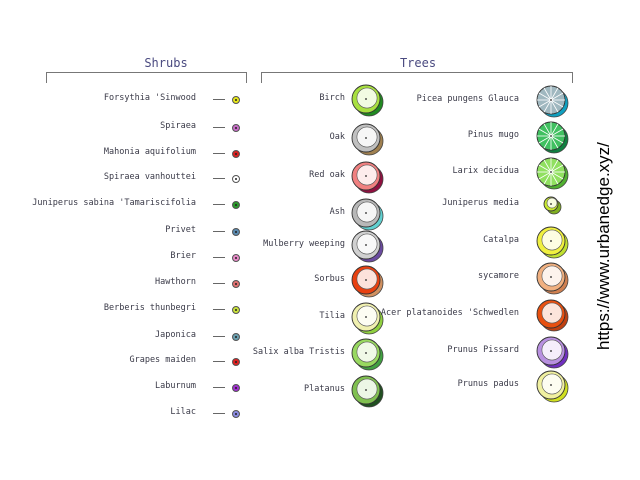 This screenshot has width=640, height=480. Describe the element at coordinates (146, 77) in the screenshot. I see `shrubs-bracket` at that location.